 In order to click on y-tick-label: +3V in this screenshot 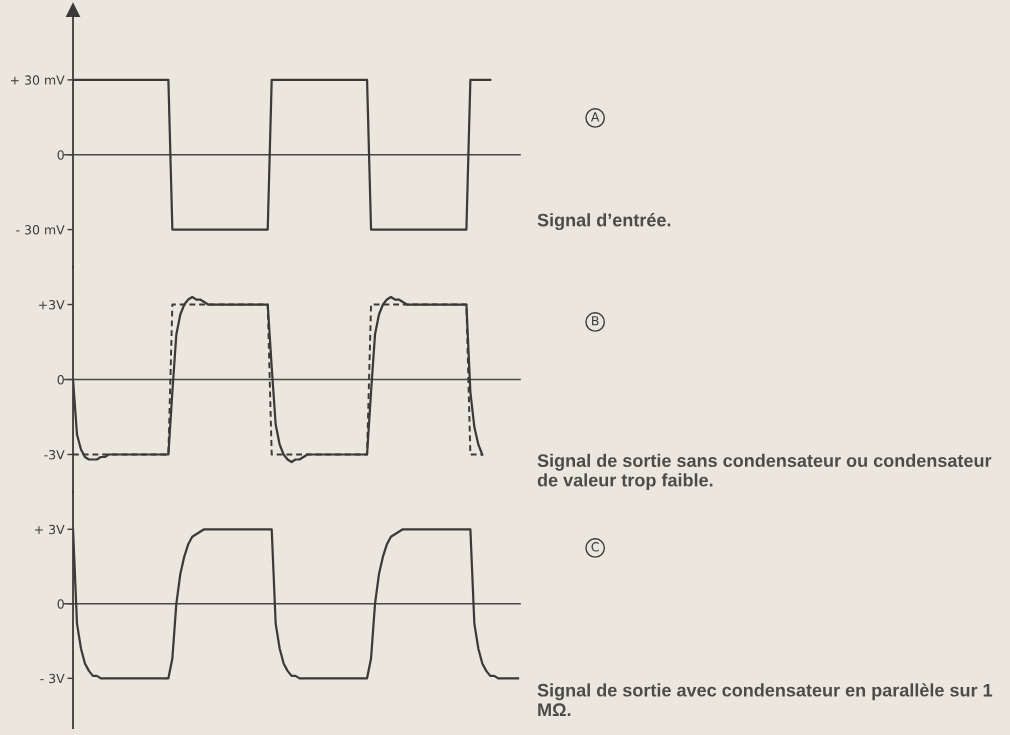, I will do `click(52, 304)`.